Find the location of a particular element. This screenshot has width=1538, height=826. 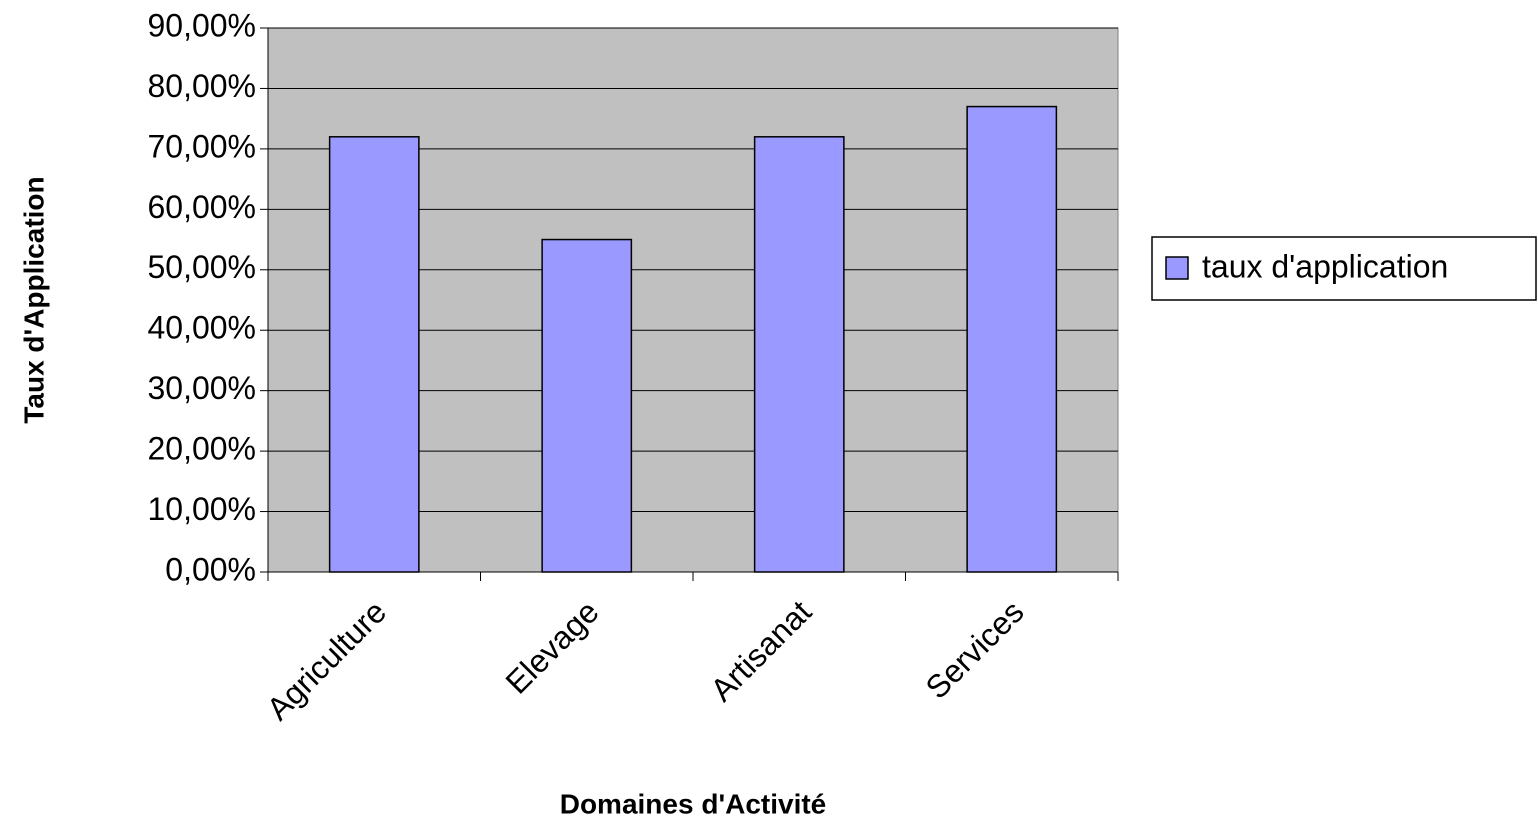

y-tick-label: 0,00% is located at coordinates (210, 569).